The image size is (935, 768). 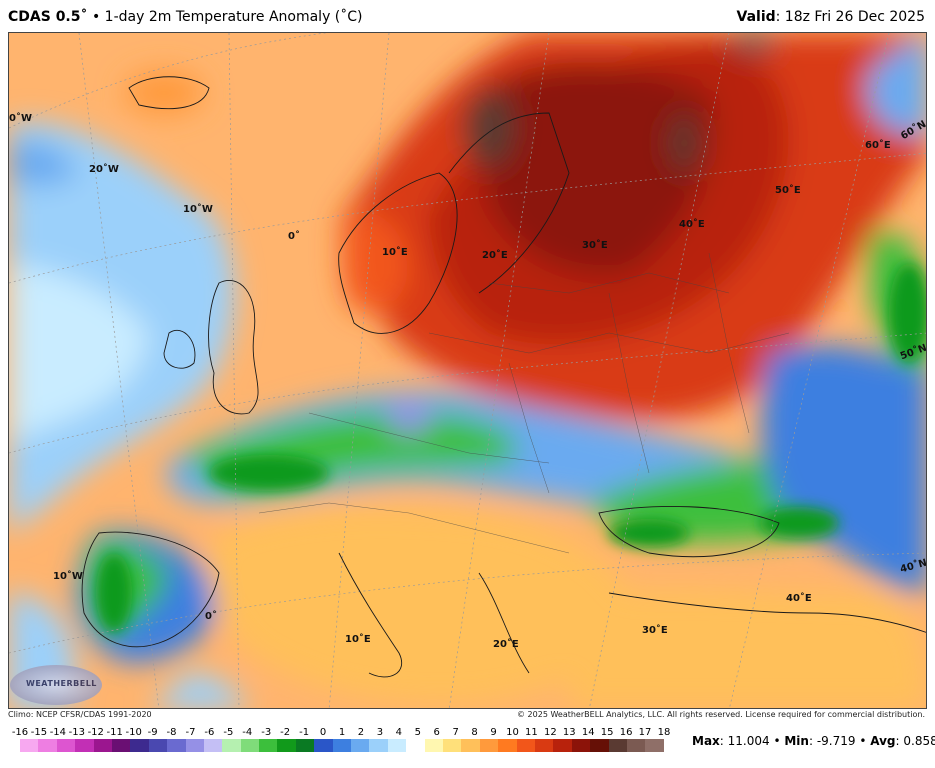 I want to click on colorbar-tick-label: 13, so click(x=569, y=732).